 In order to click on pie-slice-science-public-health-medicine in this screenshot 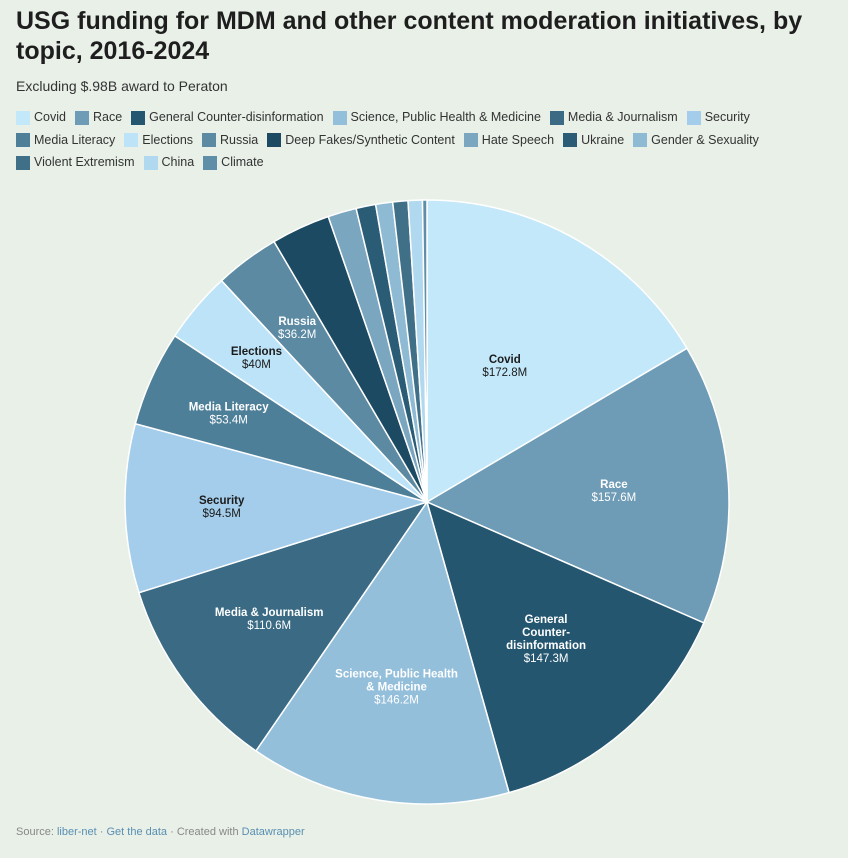, I will do `click(382, 652)`.